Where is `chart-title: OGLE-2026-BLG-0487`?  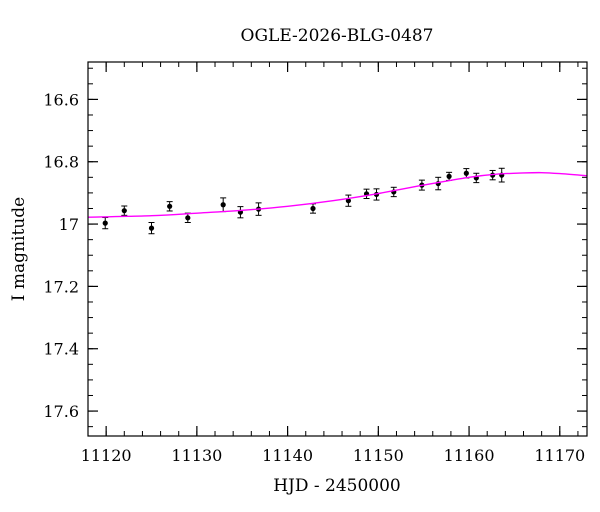 chart-title: OGLE-2026-BLG-0487 is located at coordinates (337, 36).